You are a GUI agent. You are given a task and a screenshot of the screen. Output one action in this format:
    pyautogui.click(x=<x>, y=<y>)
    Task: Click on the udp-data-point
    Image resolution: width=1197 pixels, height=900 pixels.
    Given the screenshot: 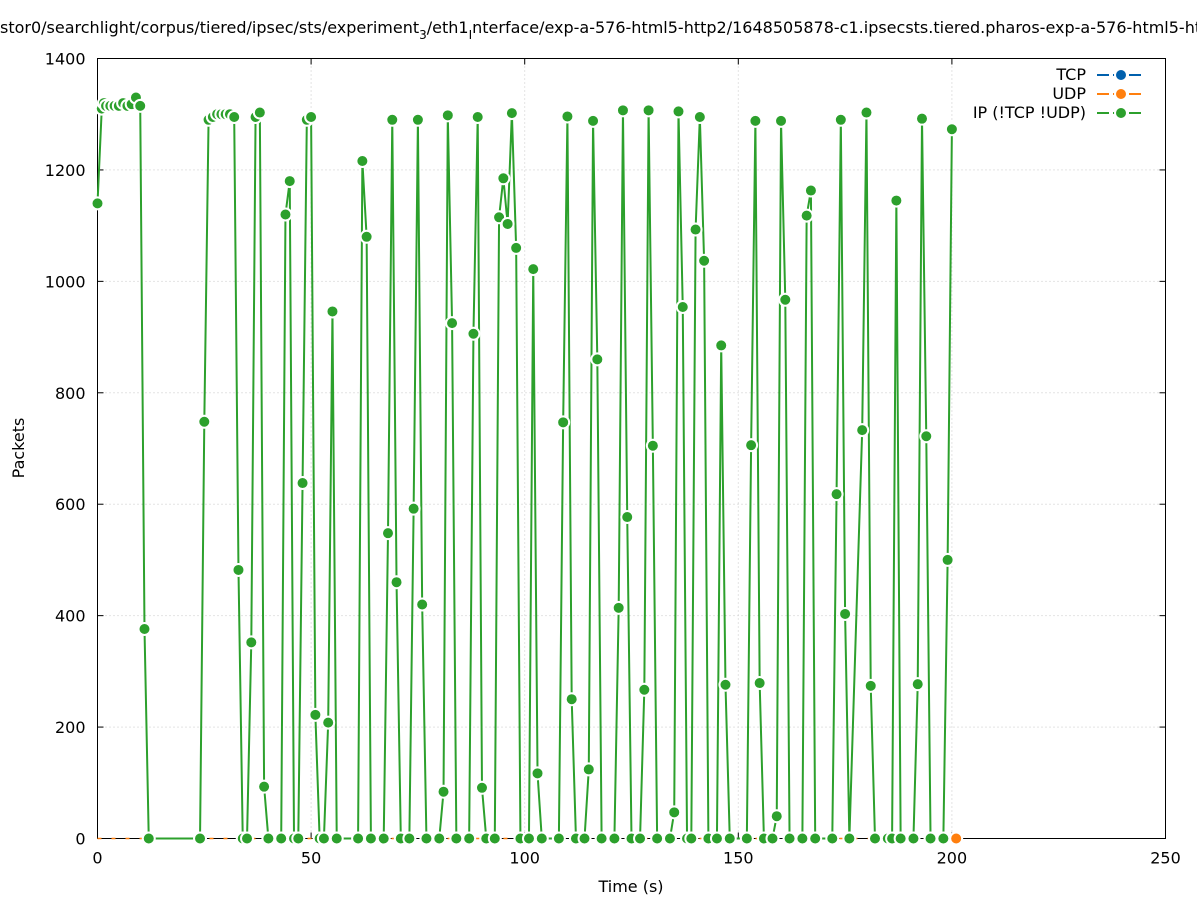 What is the action you would take?
    pyautogui.click(x=956, y=838)
    